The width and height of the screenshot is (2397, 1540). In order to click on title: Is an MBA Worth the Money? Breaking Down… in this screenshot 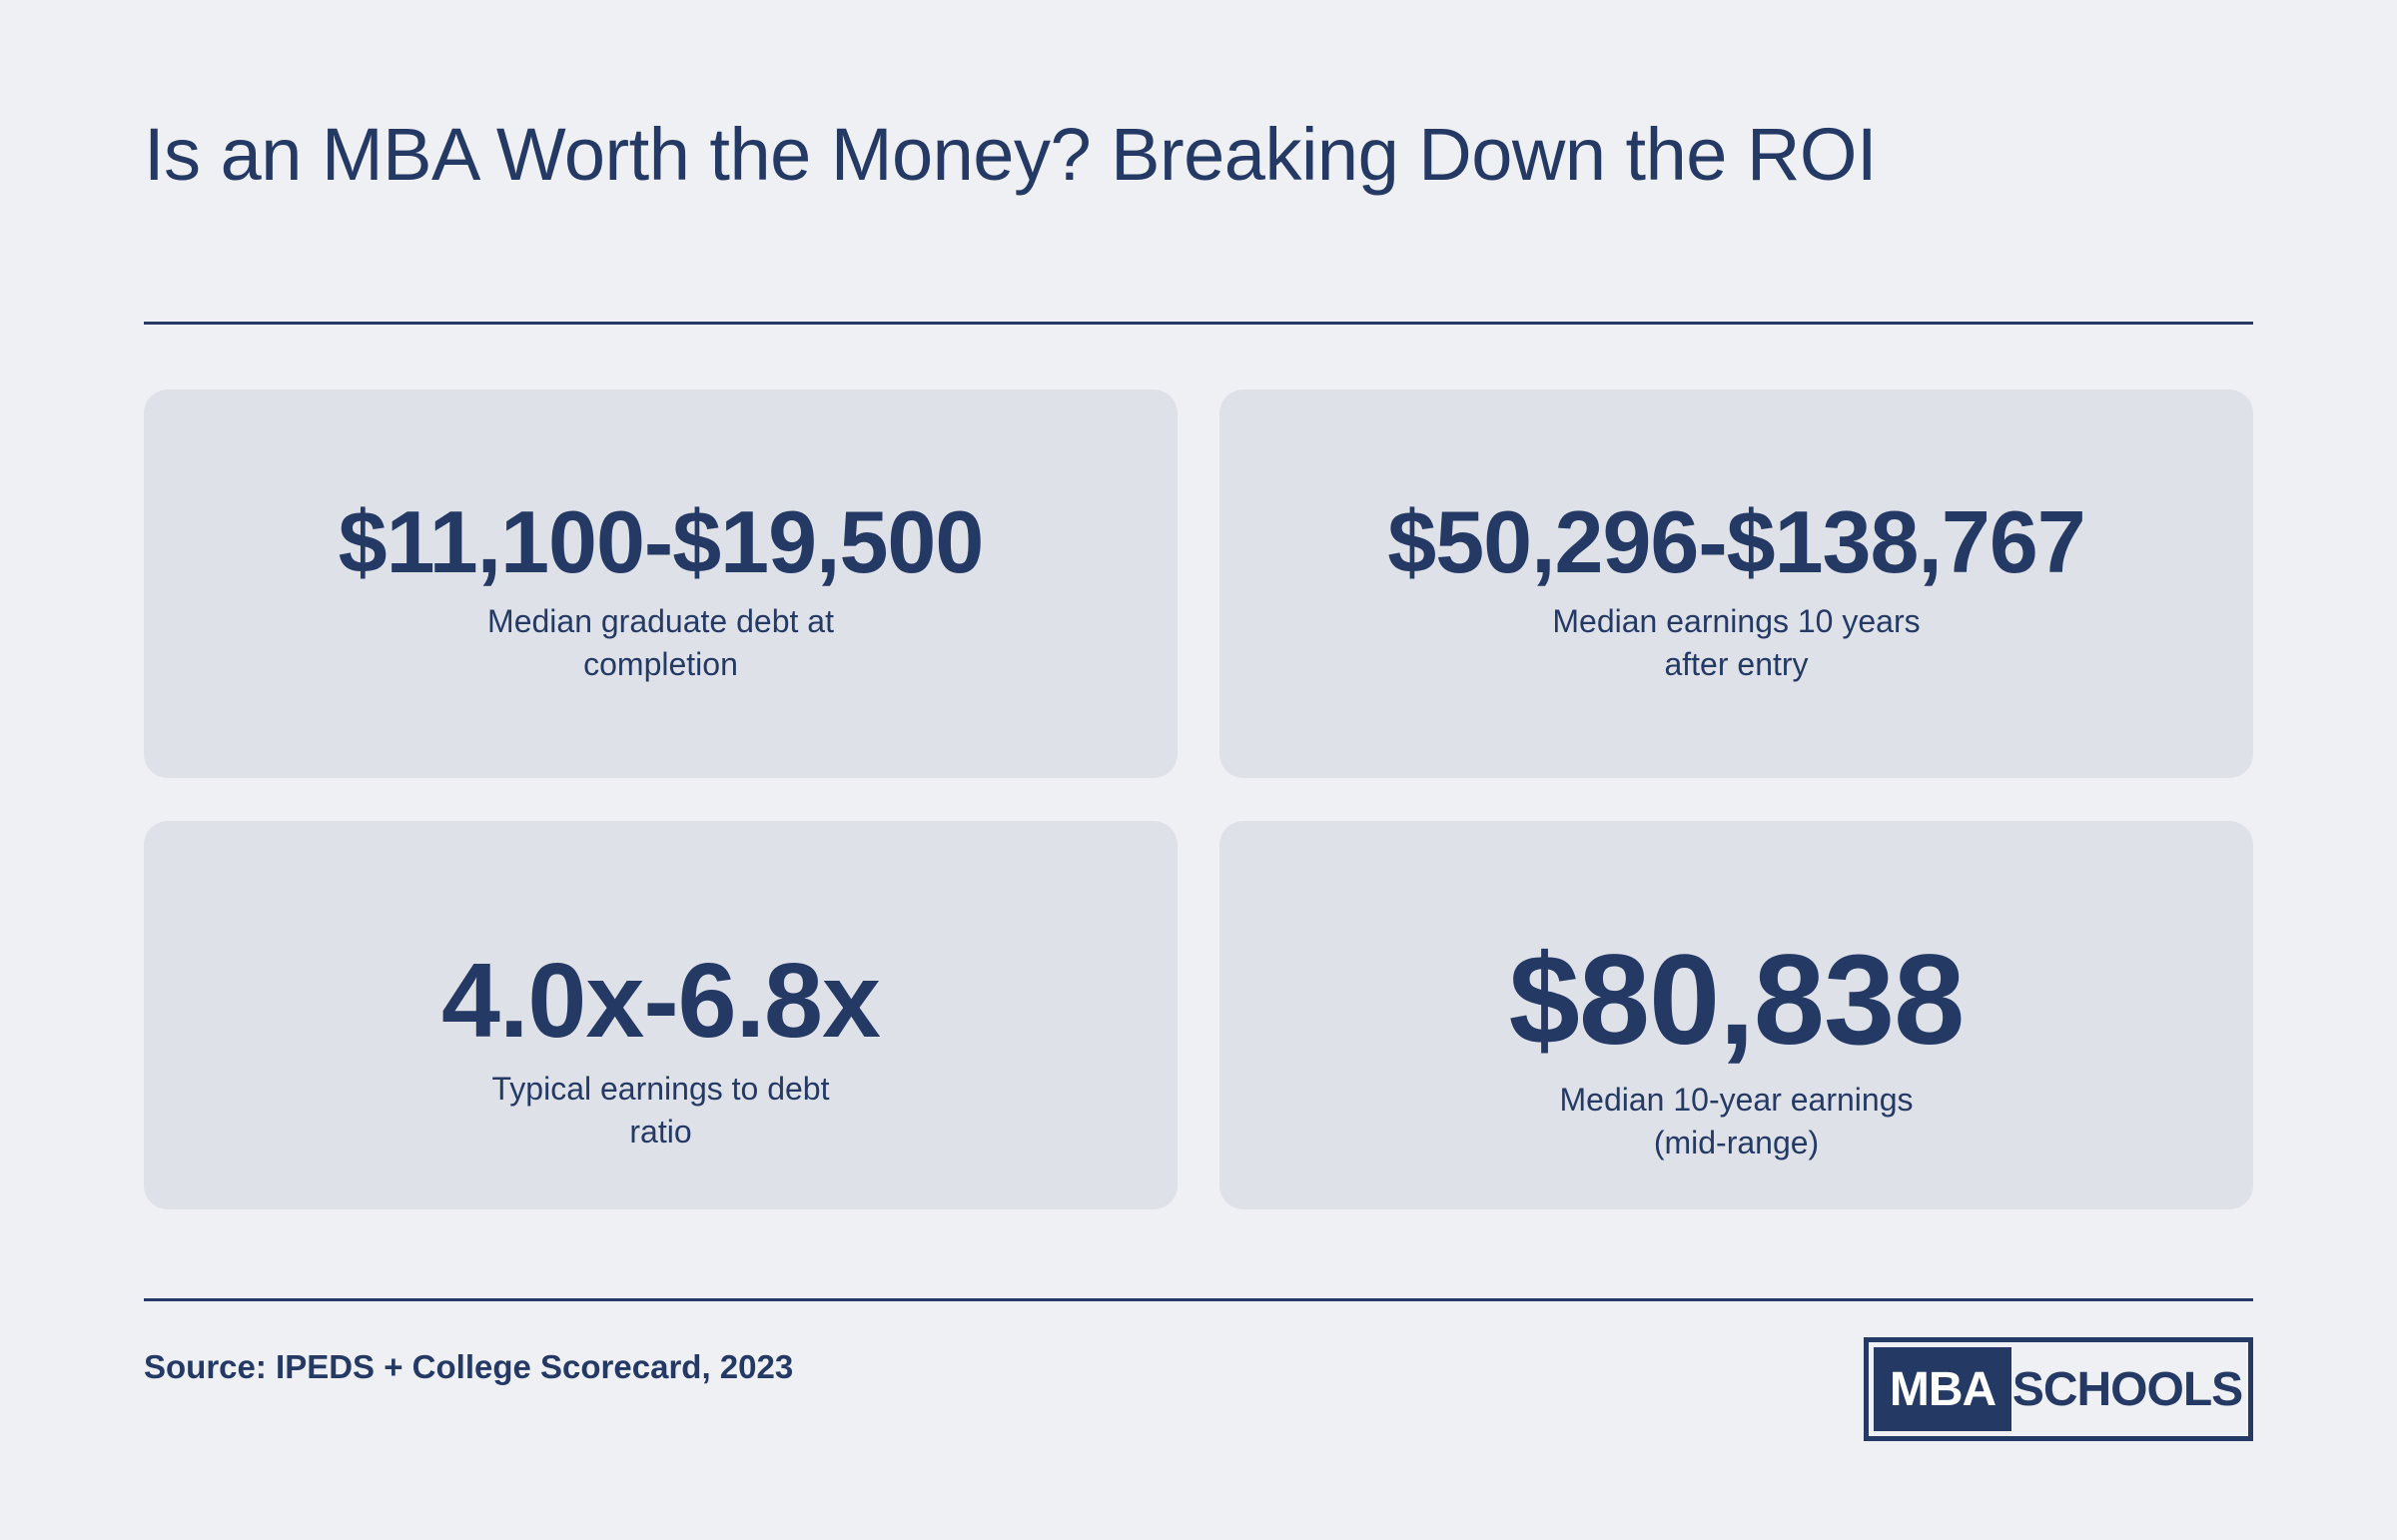, I will do `click(1011, 155)`.